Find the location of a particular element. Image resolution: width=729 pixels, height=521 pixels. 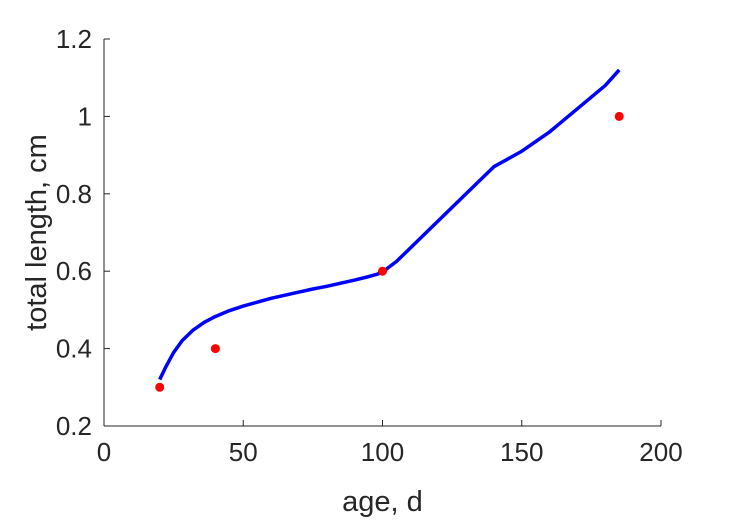

y-tick-label: 0.8 is located at coordinates (74, 194).